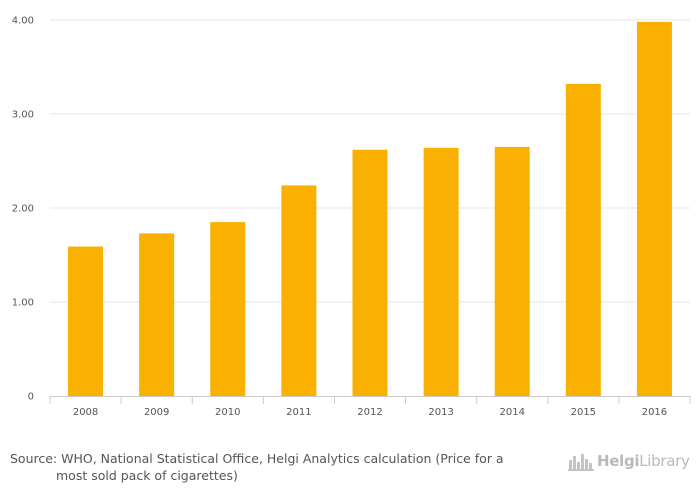 Image resolution: width=700 pixels, height=500 pixels. What do you see at coordinates (23, 115) in the screenshot?
I see `y-tick-label: 3.00` at bounding box center [23, 115].